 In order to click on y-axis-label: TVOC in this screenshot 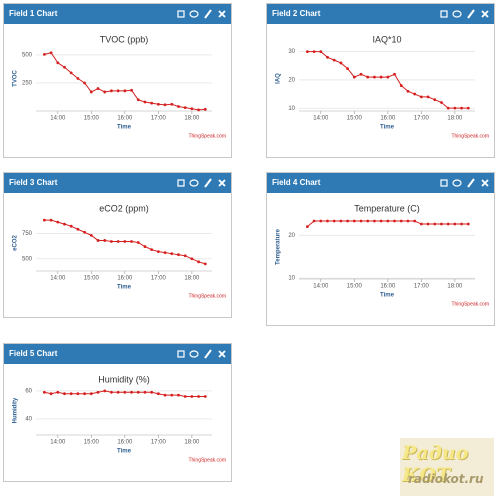, I will do `click(16, 78)`.